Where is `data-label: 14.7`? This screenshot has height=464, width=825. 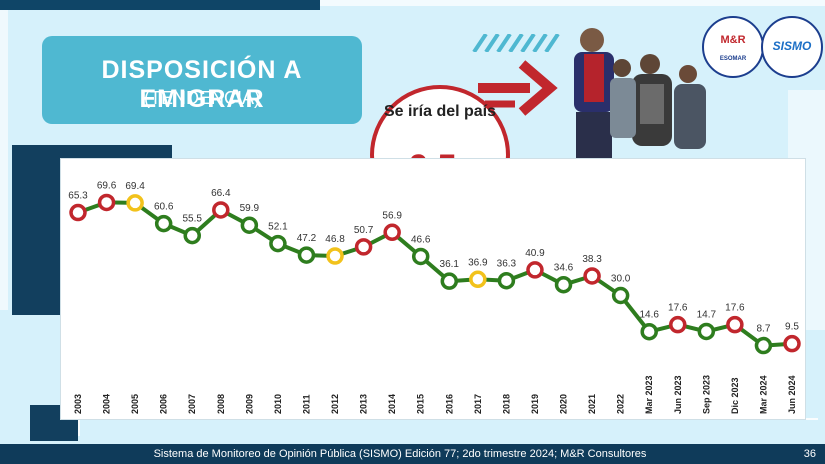 data-label: 14.7 is located at coordinates (707, 314).